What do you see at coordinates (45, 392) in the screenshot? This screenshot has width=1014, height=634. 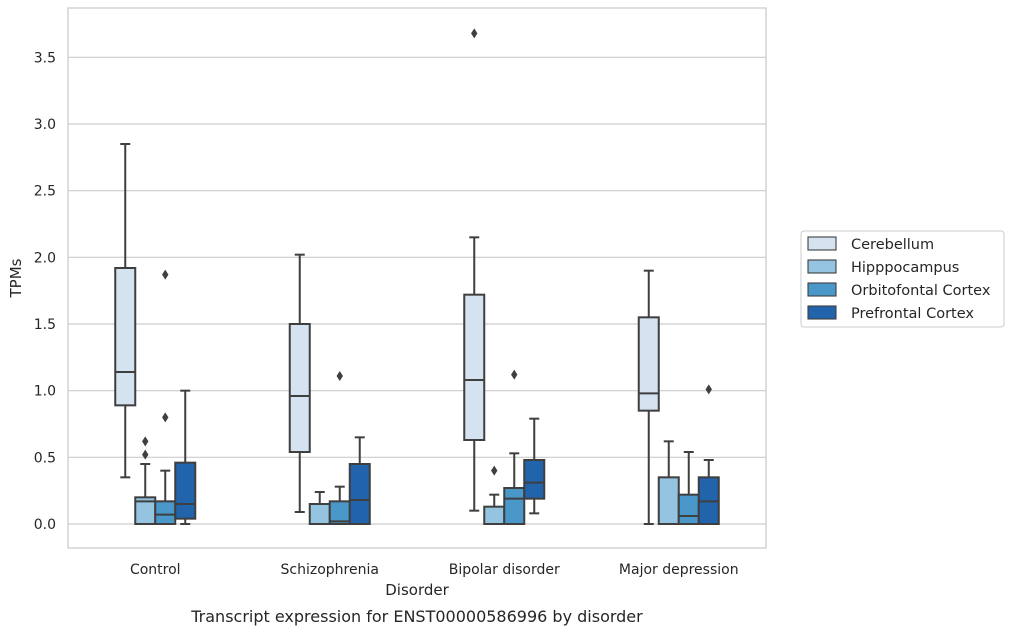 I see `y-tick-label: 1.0` at bounding box center [45, 392].